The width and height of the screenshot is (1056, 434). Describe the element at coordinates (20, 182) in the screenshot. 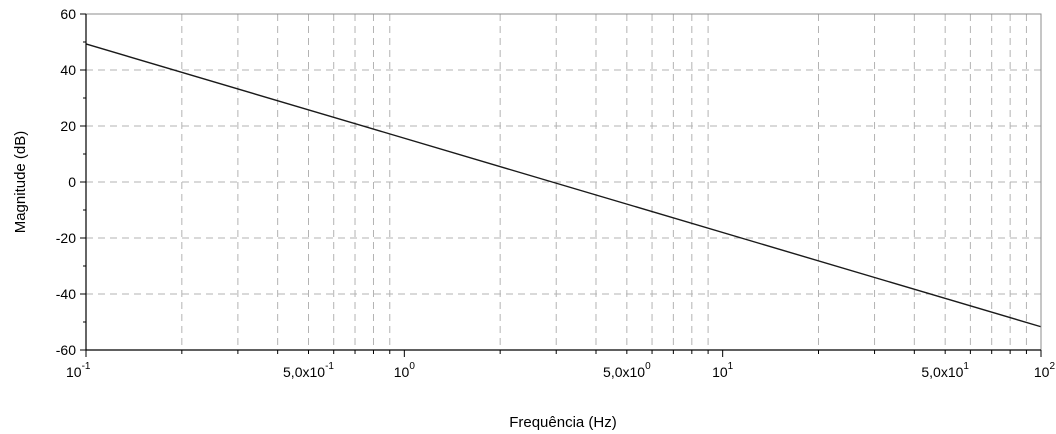

I see `y-axis-title: Magnitude (dB)` at that location.